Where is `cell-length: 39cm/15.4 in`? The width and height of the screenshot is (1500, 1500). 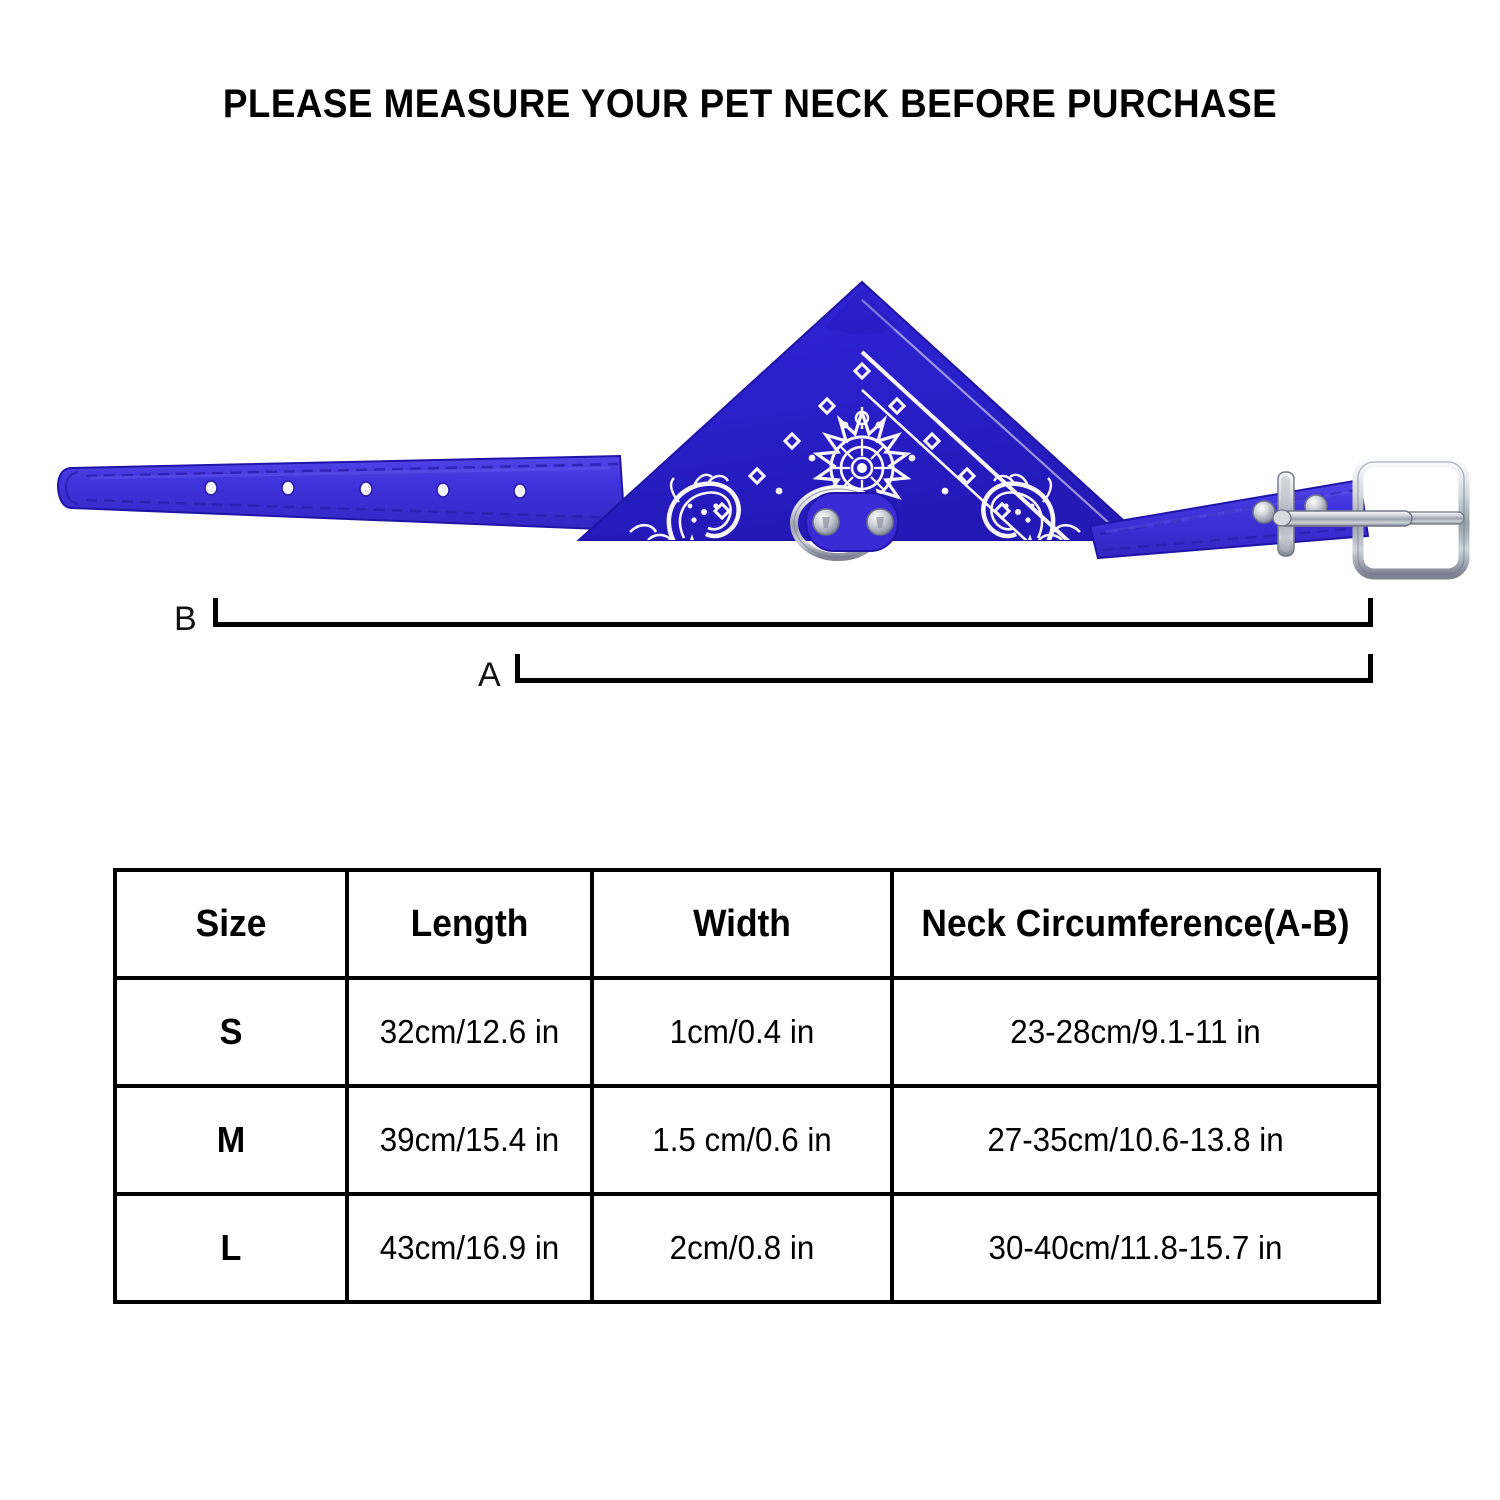 cell-length: 39cm/15.4 in is located at coordinates (469, 1140).